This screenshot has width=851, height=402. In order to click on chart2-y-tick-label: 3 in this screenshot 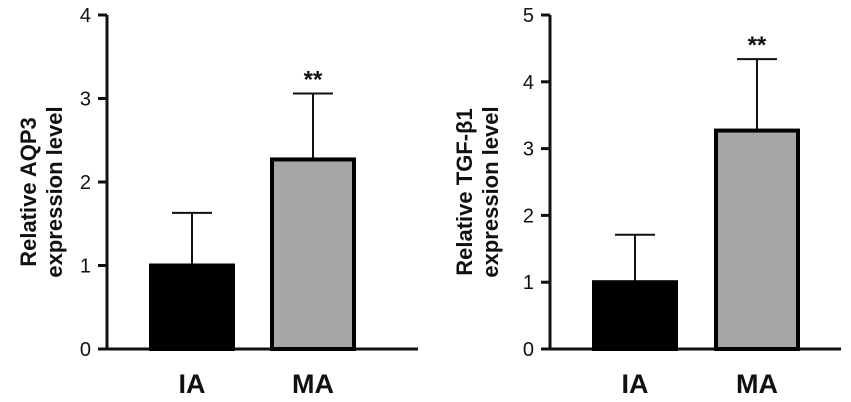, I will do `click(528, 150)`.